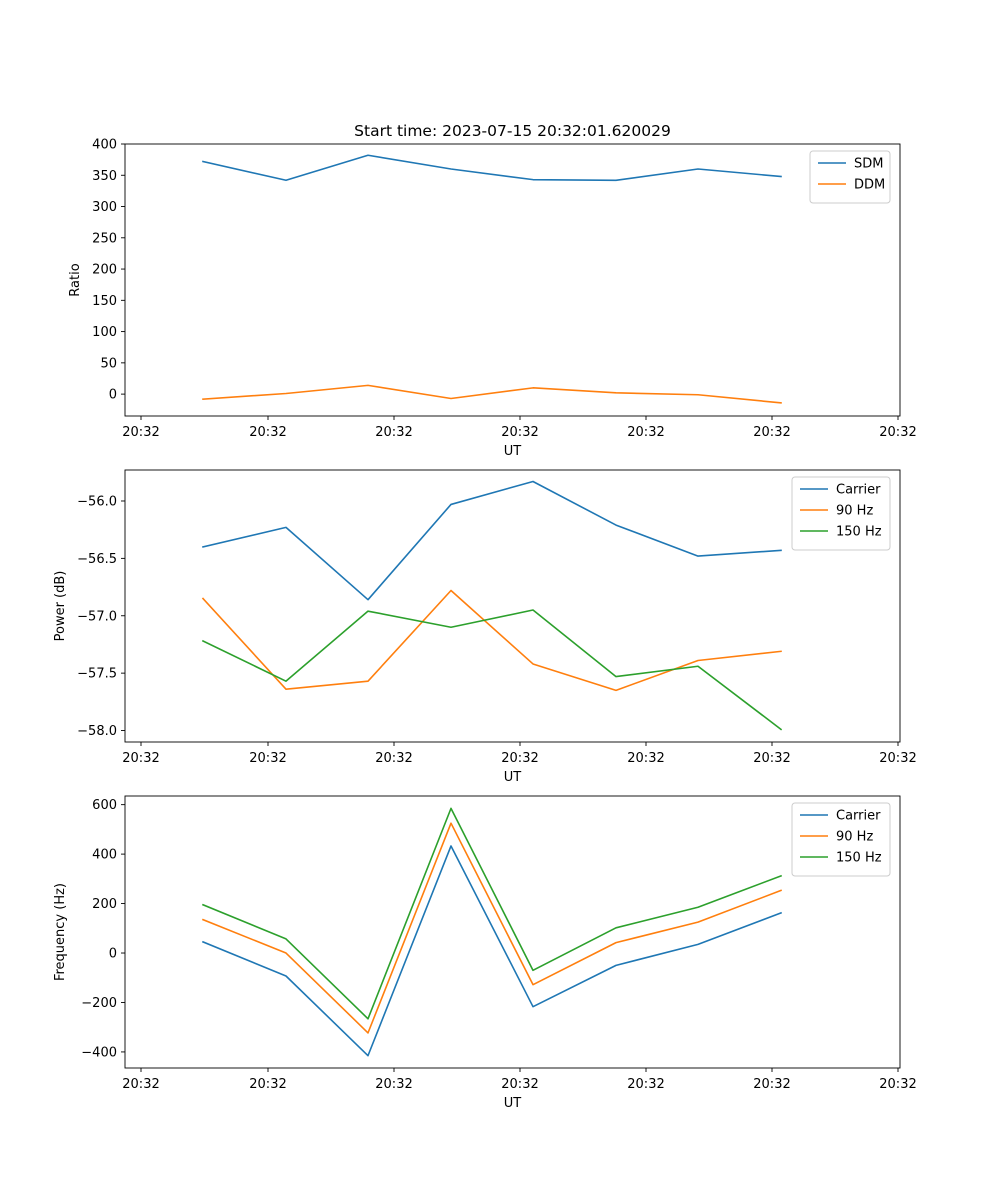  What do you see at coordinates (104, 332) in the screenshot?
I see `y-tick-label: 100` at bounding box center [104, 332].